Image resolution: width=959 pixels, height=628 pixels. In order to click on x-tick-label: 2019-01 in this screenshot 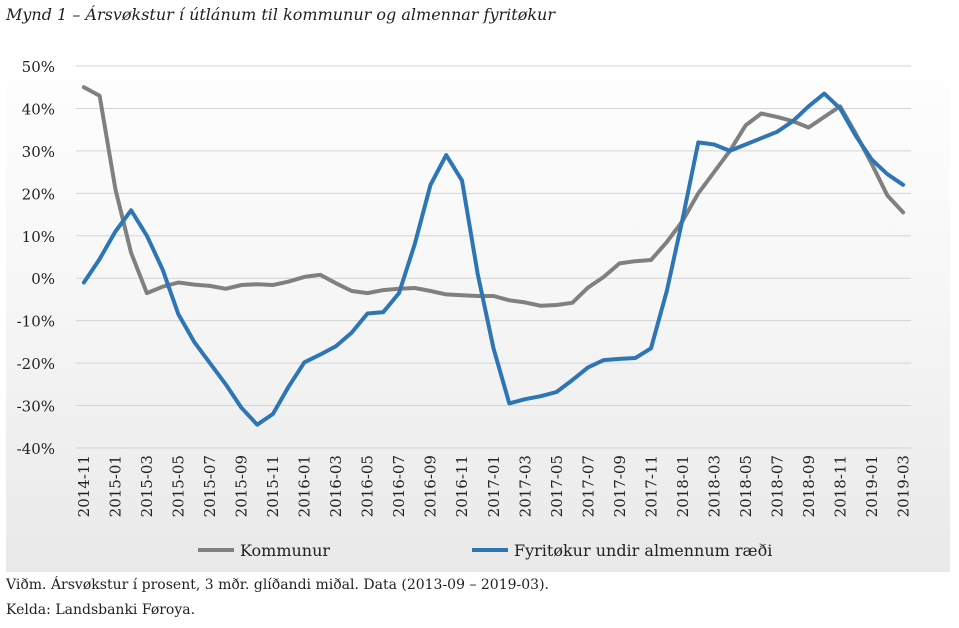, I will do `click(872, 486)`.